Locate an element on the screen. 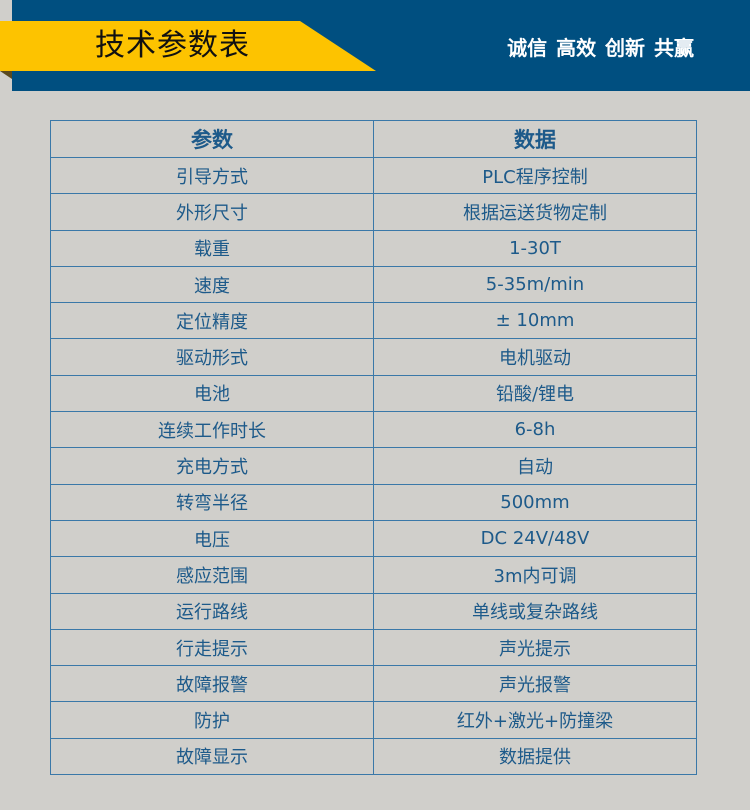 The width and height of the screenshot is (750, 810). table-row: 载重 1-30T is located at coordinates (373, 248).